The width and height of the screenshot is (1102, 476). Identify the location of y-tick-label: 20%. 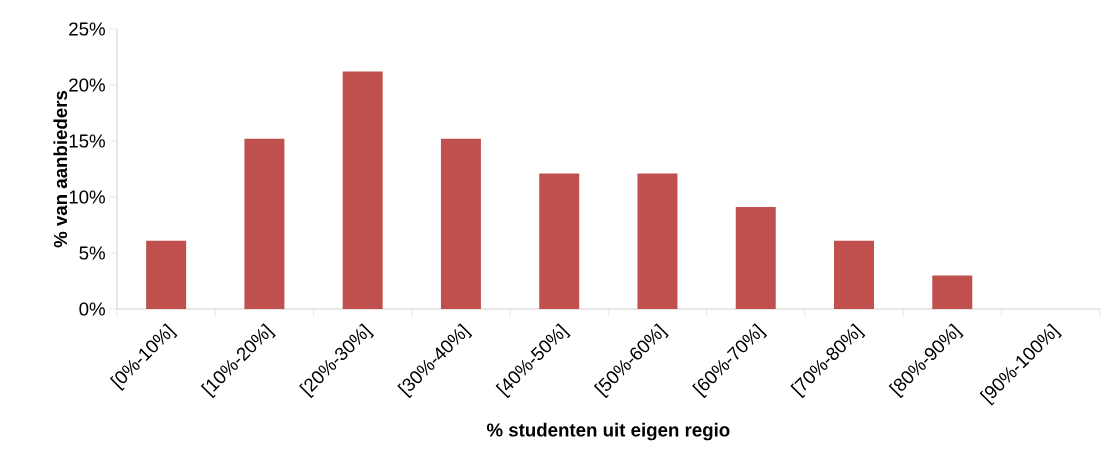
(87, 85).